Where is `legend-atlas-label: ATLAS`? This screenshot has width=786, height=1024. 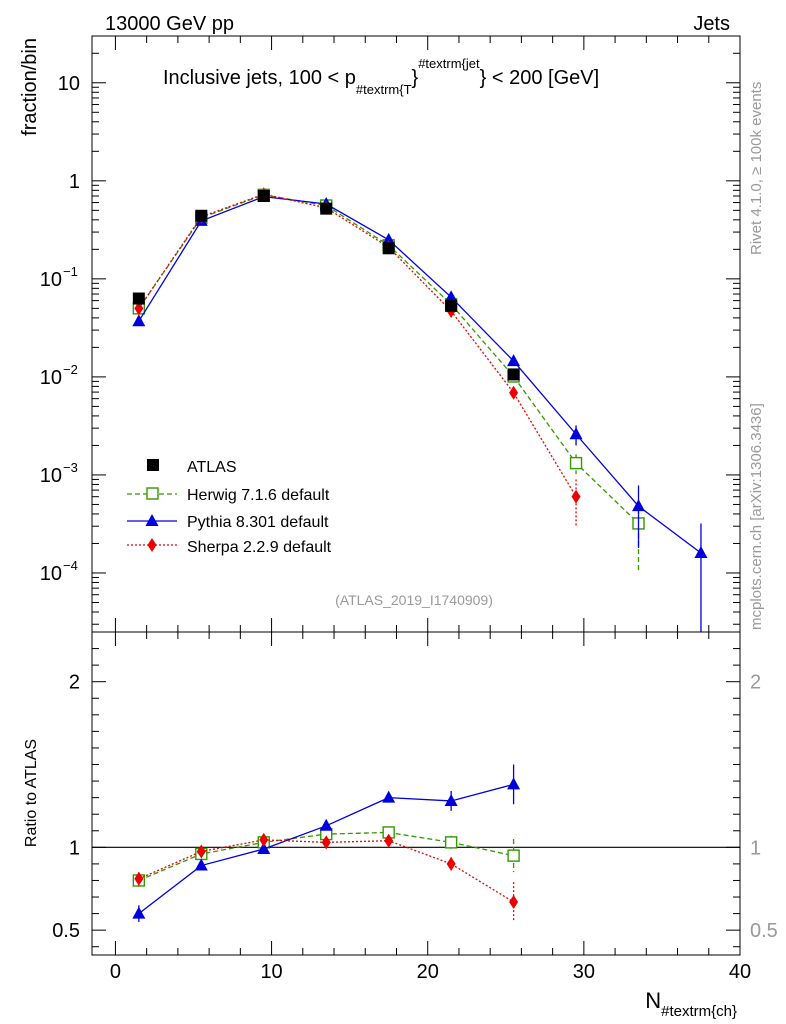
legend-atlas-label: ATLAS is located at coordinates (212, 467).